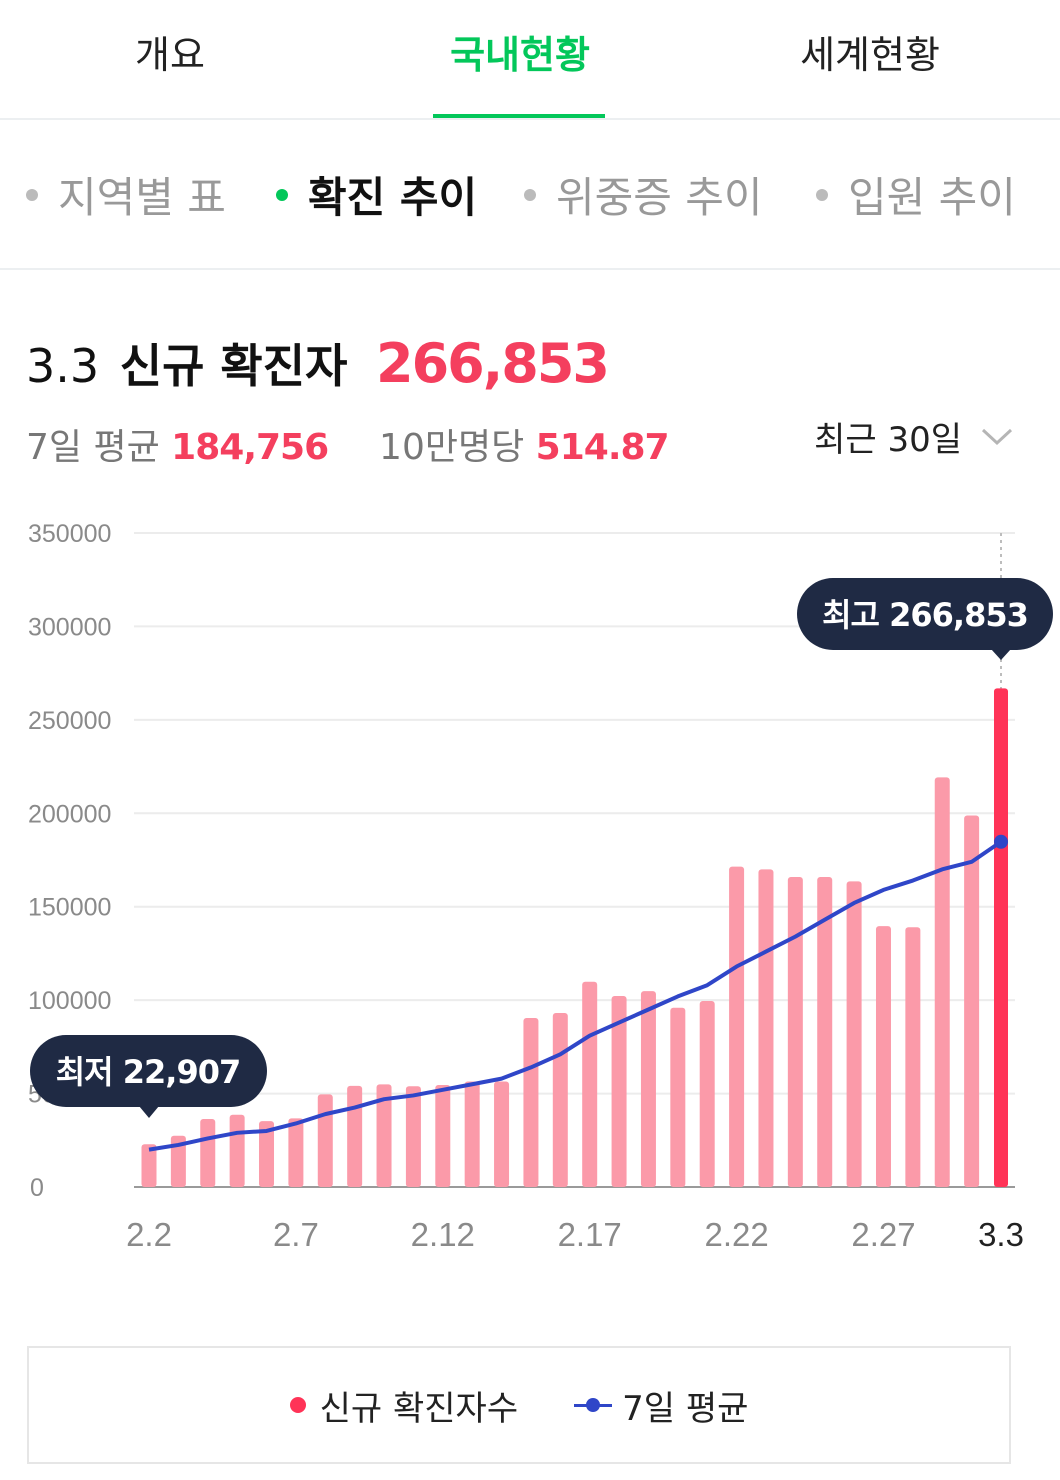 This screenshot has height=1480, width=1060. I want to click on chevron-down-icon, so click(997, 437).